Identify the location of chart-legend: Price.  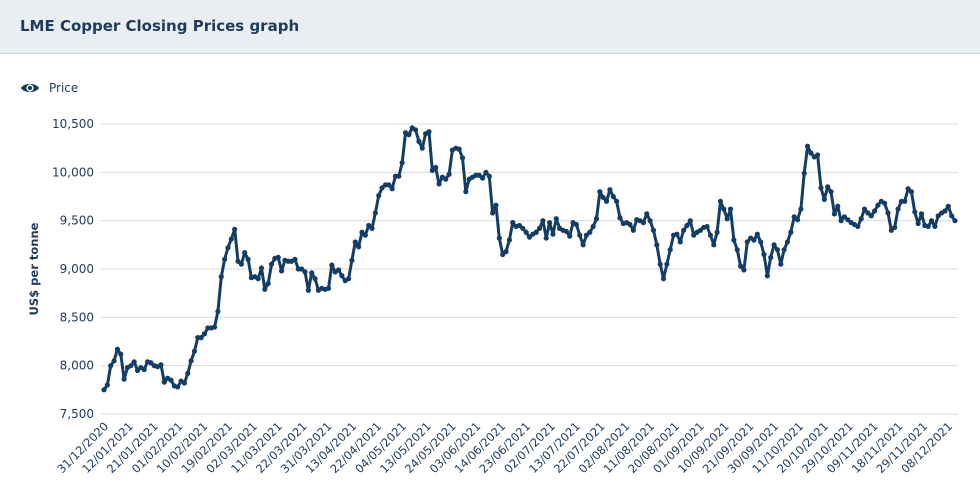
(49, 88).